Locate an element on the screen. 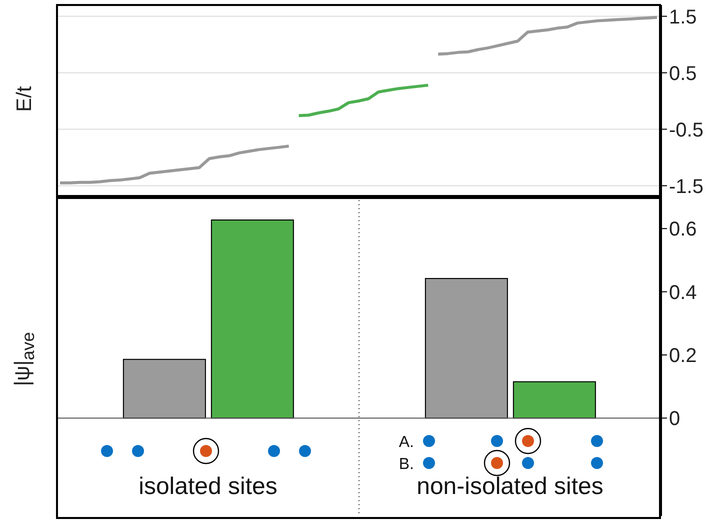 The width and height of the screenshot is (716, 522). y-tick-label: -1.5 is located at coordinates (686, 187).